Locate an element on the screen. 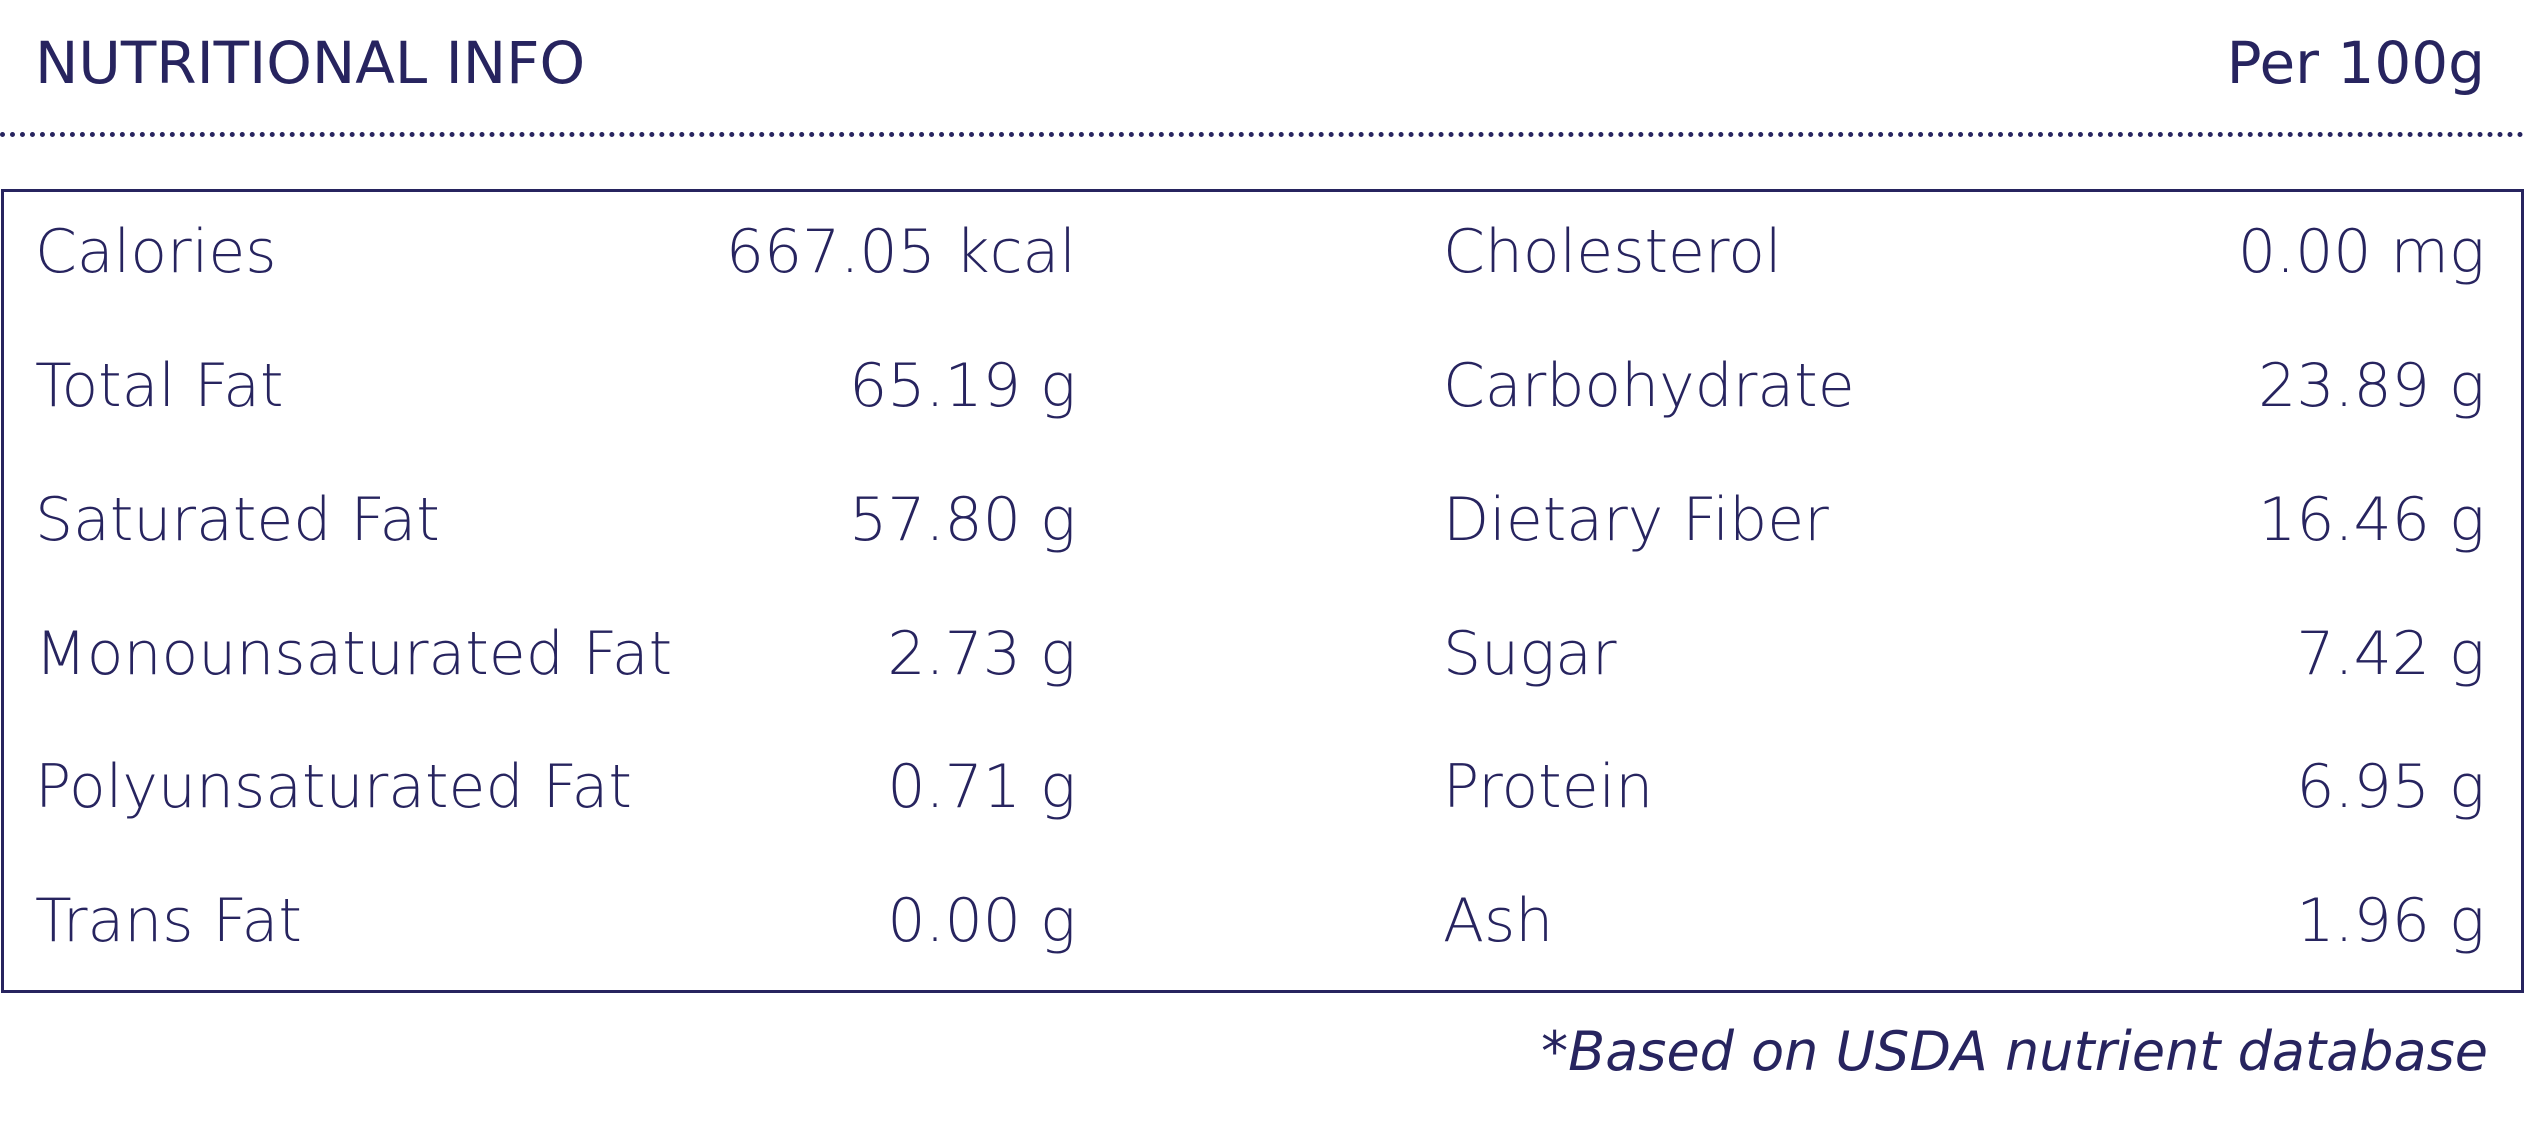  nutrient-label: Total Fat is located at coordinates (159, 386).